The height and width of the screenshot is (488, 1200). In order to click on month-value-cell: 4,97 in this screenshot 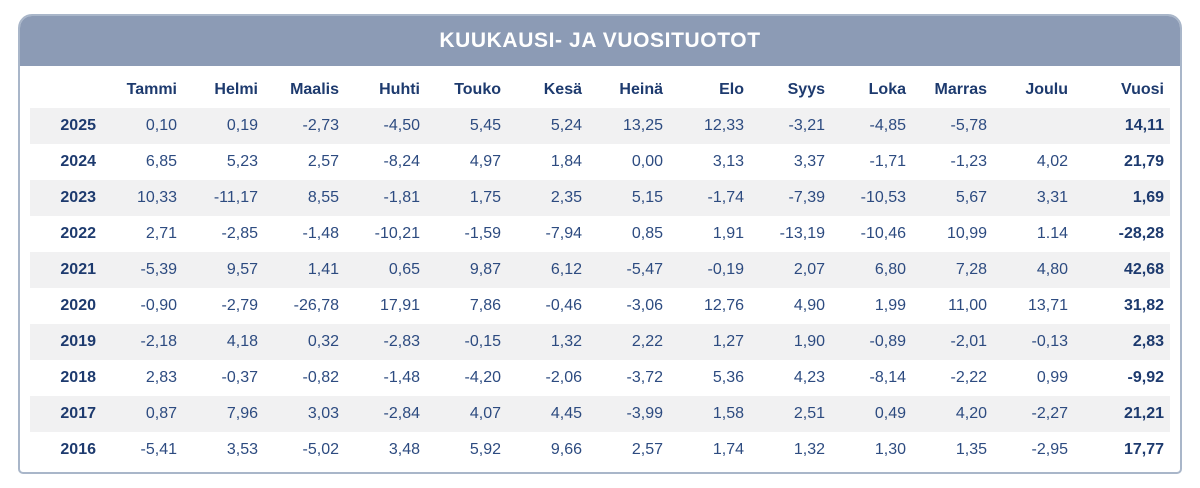, I will do `click(485, 161)`.